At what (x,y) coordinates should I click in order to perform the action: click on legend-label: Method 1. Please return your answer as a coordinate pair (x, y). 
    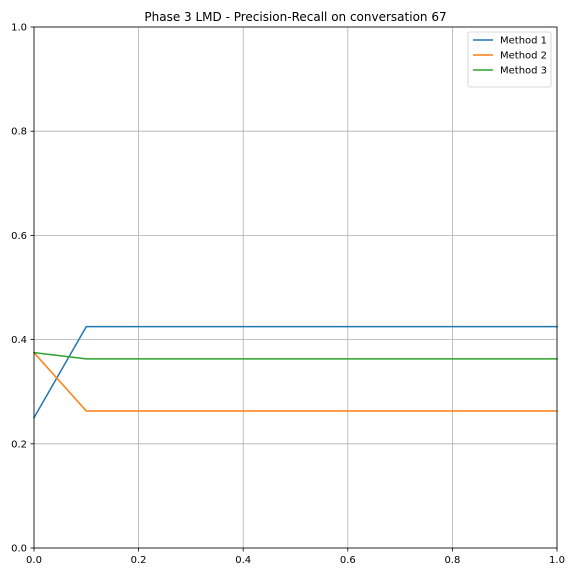
    Looking at the image, I should click on (523, 41).